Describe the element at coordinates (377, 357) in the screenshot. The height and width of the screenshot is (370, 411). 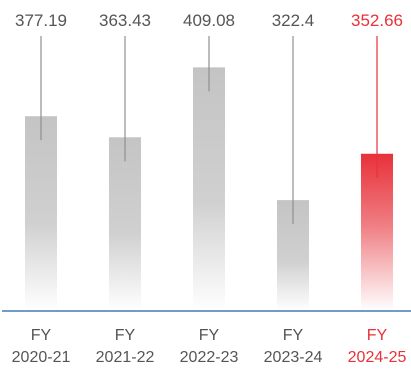
I see `x-tick-label-5-line-2: 2024-25` at that location.